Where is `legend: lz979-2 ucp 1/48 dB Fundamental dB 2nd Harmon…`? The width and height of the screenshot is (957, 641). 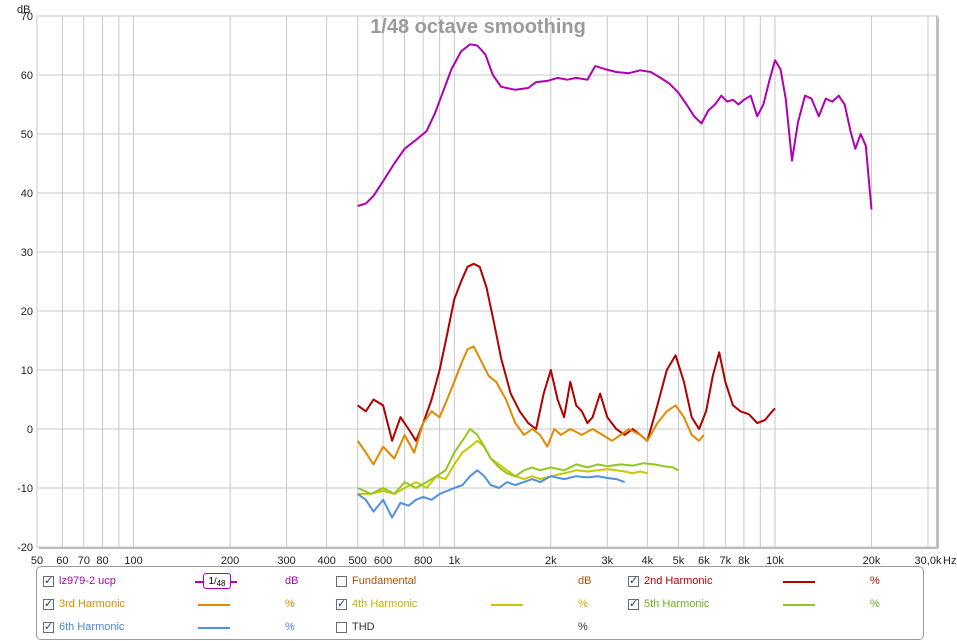 legend: lz979-2 ucp 1/48 dB Fundamental dB 2nd Harmon… is located at coordinates (480, 603).